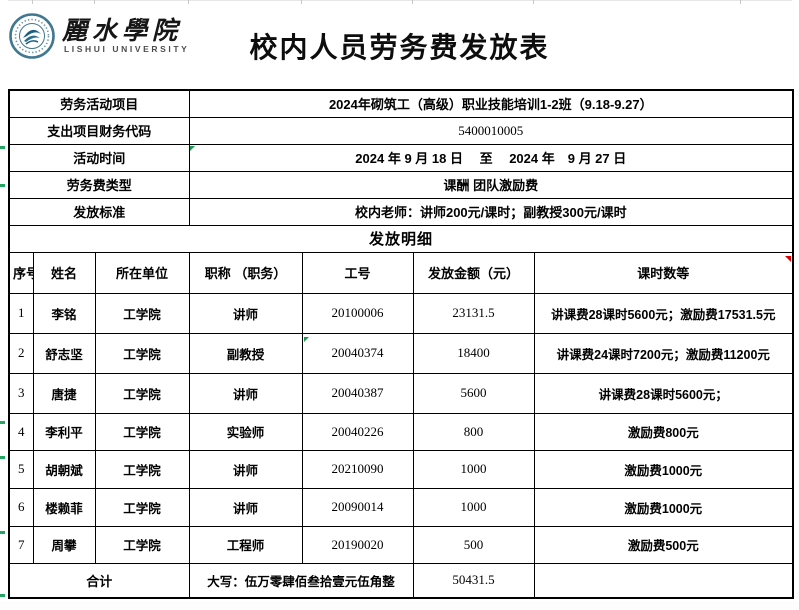 The width and height of the screenshot is (799, 610). I want to click on cell-id: 20210090, so click(357, 469).